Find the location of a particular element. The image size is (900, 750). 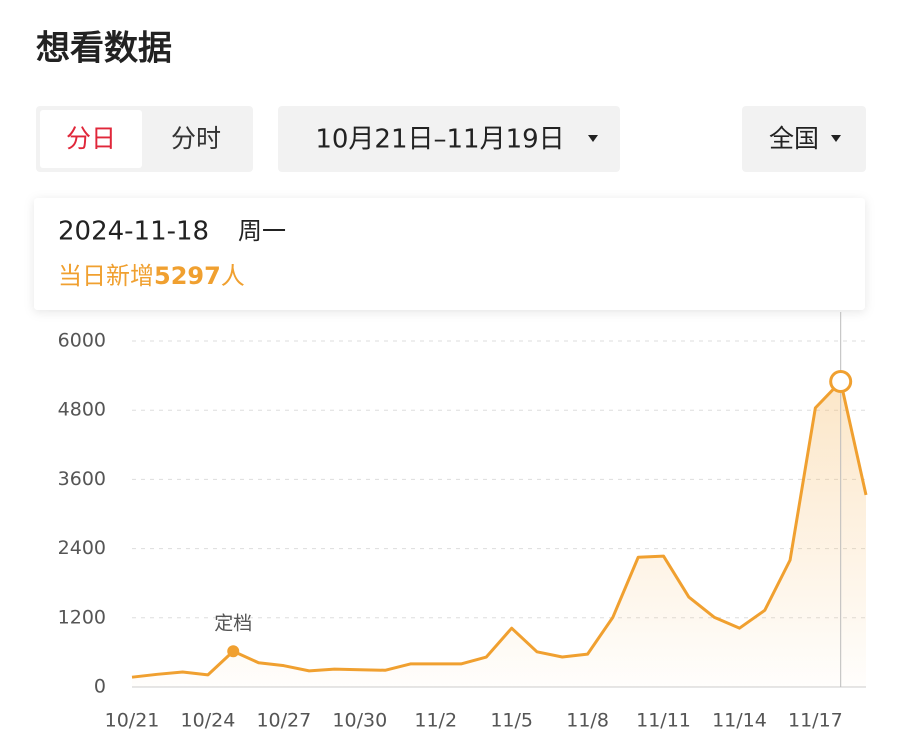

tooltip-weekday: 周一 is located at coordinates (262, 231).